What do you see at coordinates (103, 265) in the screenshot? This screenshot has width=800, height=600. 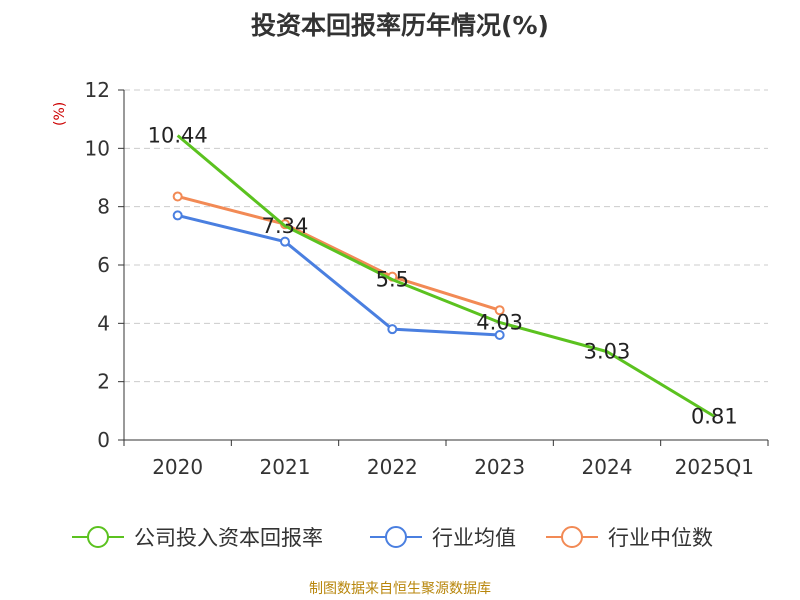 I see `y-tick-label: 6` at bounding box center [103, 265].